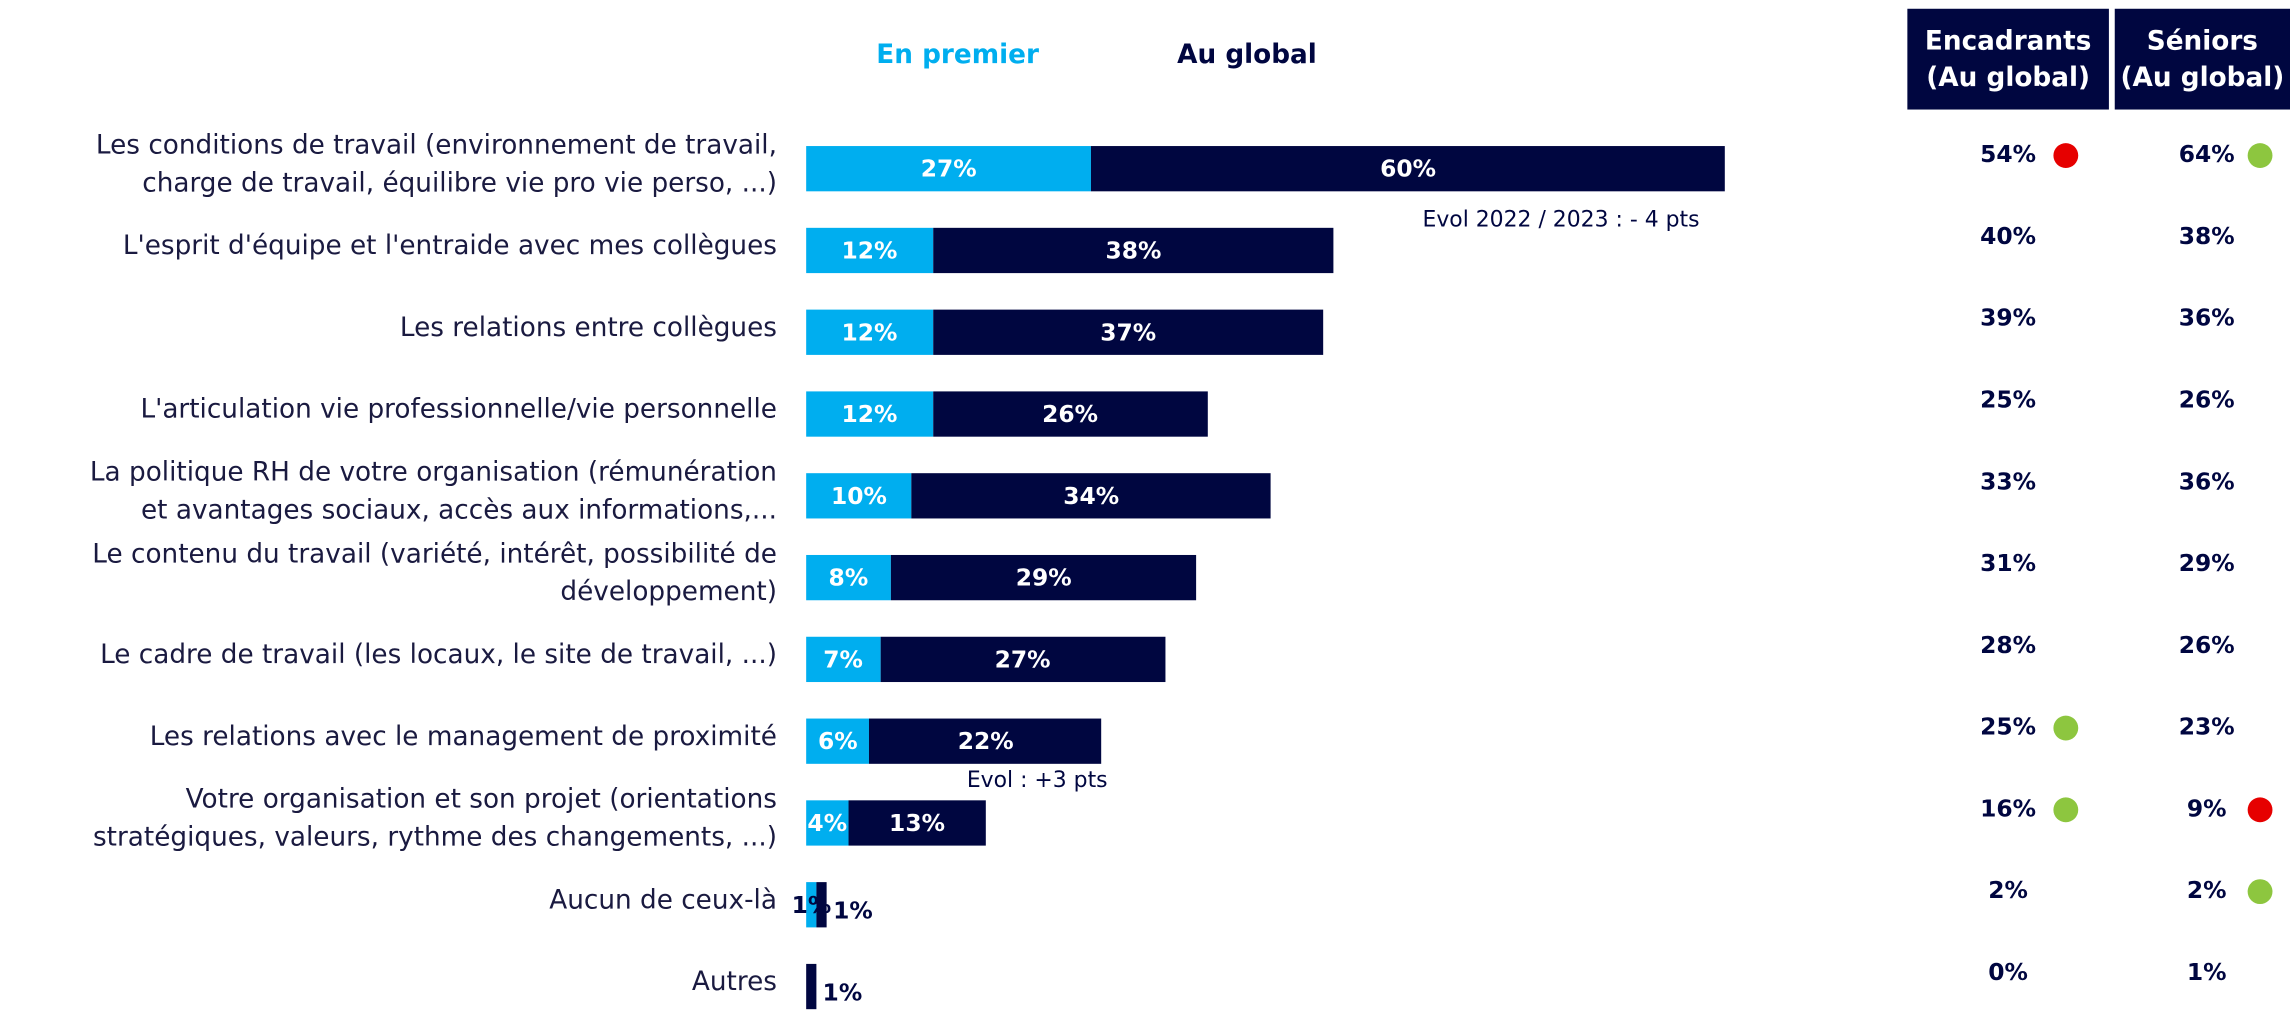  Describe the element at coordinates (1037, 780) in the screenshot. I see `annotation: Evol : +3 pts` at that location.